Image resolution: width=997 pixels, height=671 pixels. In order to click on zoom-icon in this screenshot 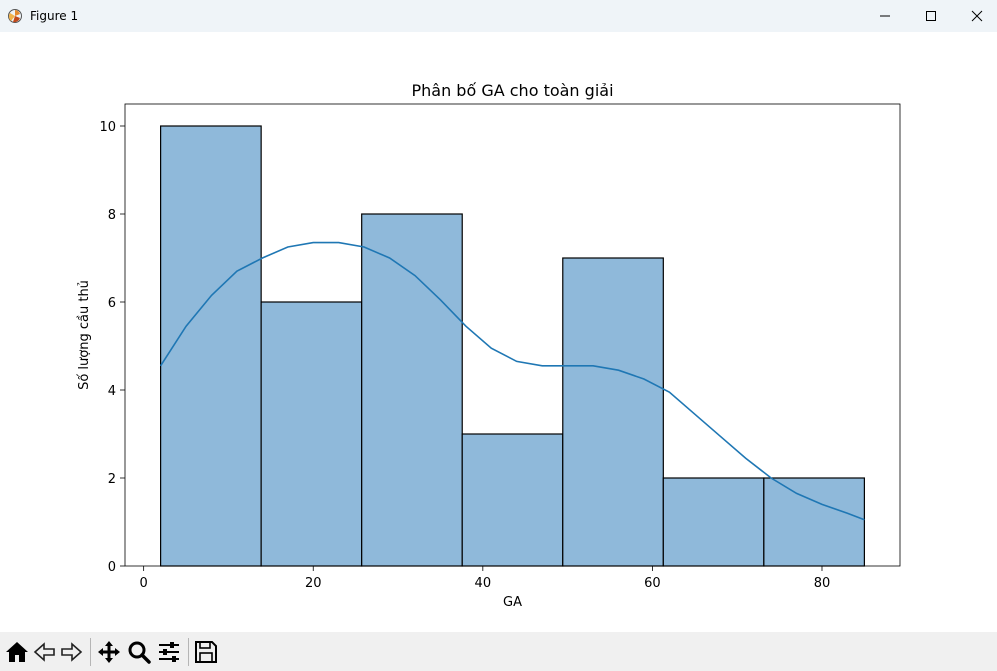, I will do `click(139, 652)`.